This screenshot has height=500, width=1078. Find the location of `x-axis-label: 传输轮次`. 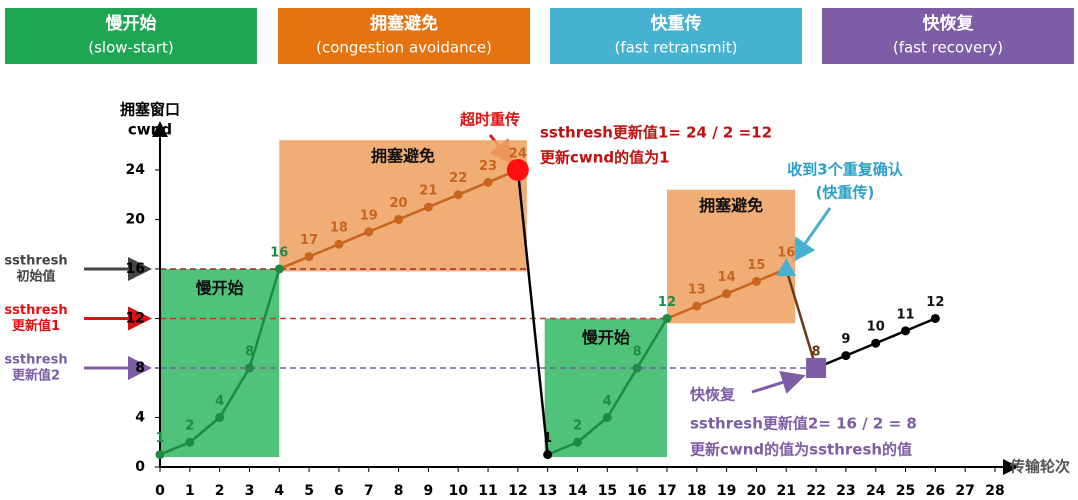

x-axis-label: 传输轮次 is located at coordinates (1039, 467).